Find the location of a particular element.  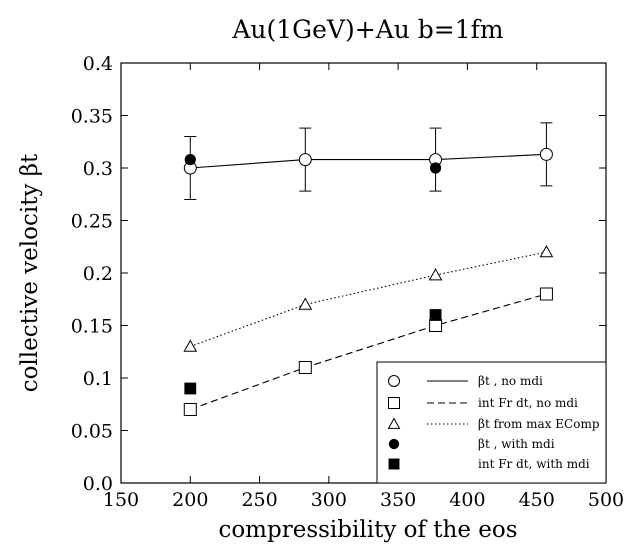

x-tick-label: 200 is located at coordinates (190, 500).